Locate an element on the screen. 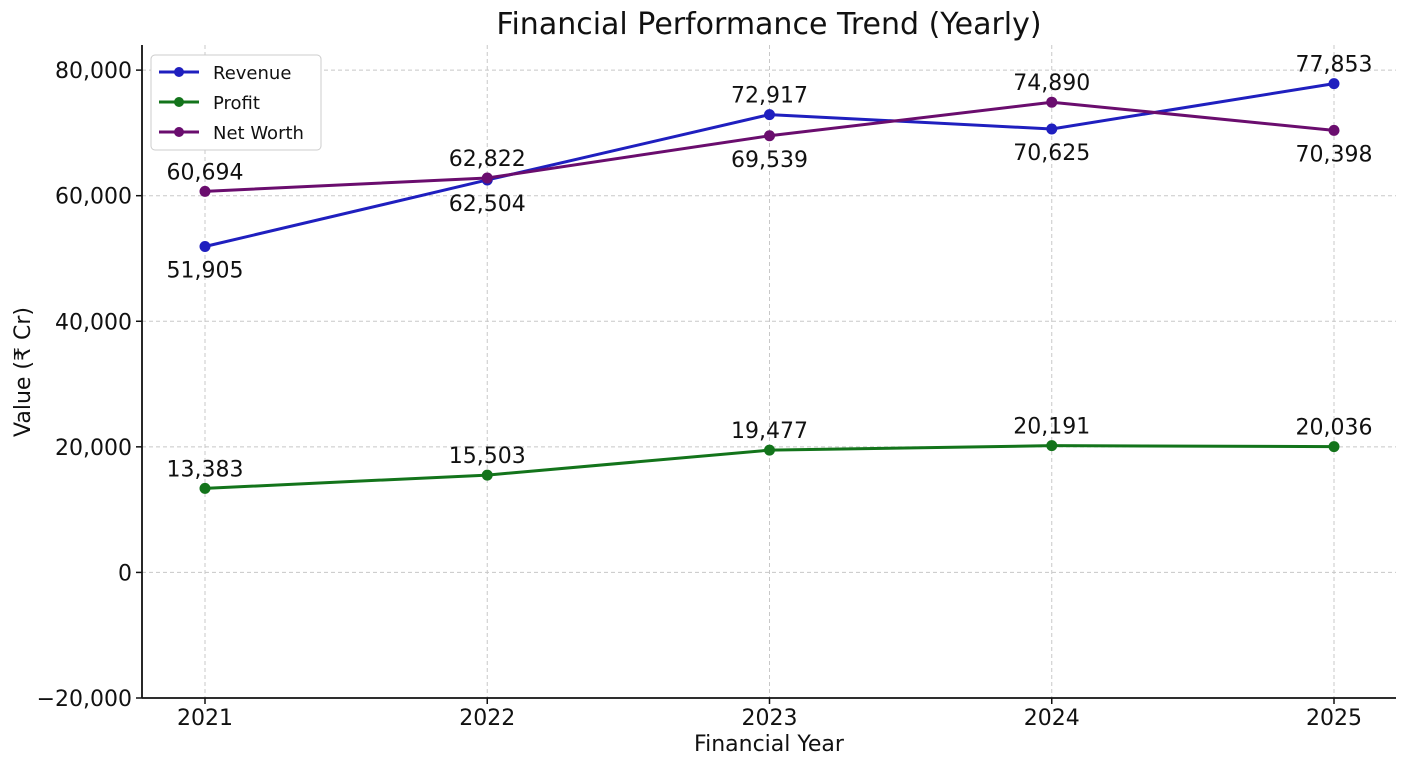 The image size is (1408, 768). profit-data-label: 15,503 is located at coordinates (487, 456).